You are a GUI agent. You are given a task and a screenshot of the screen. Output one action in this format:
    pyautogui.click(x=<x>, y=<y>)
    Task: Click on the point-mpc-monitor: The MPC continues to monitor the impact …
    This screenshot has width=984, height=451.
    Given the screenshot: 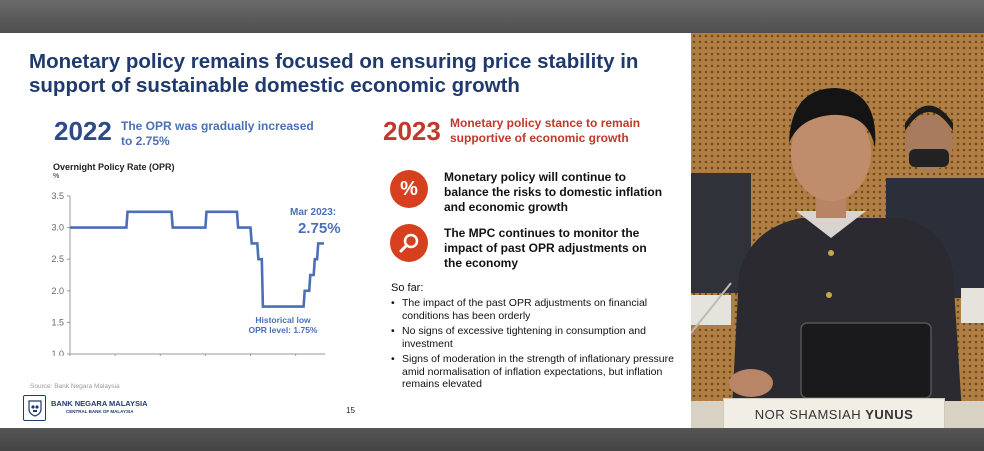 What is the action you would take?
    pyautogui.click(x=545, y=248)
    